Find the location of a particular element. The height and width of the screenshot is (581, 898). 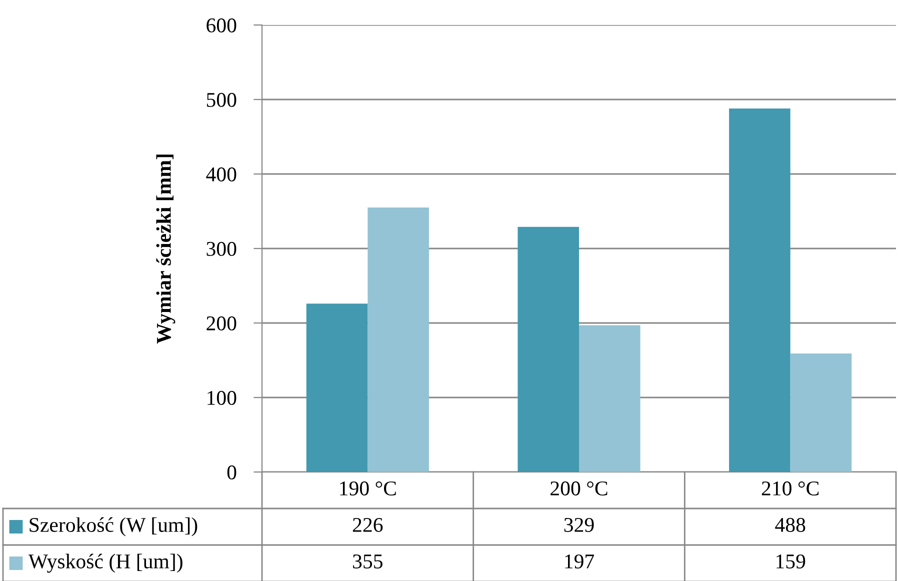

y-axis-title: Wymiar ścieżki [mm] is located at coordinates (166, 249).